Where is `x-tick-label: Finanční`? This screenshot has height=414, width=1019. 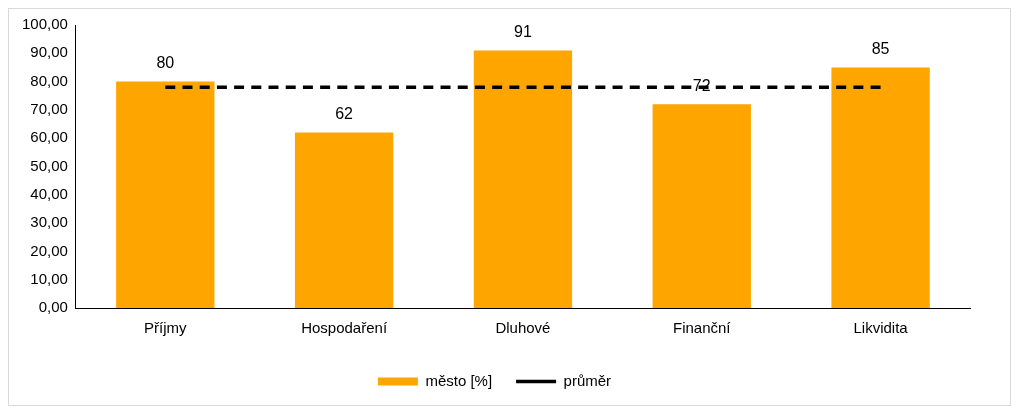
x-tick-label: Finanční is located at coordinates (702, 328).